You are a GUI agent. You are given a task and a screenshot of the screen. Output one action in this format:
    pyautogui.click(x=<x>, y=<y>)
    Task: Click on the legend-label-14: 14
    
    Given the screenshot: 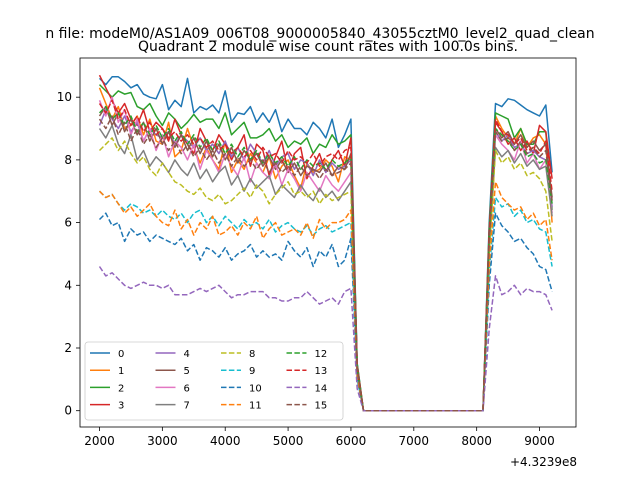 What is the action you would take?
    pyautogui.click(x=321, y=388)
    